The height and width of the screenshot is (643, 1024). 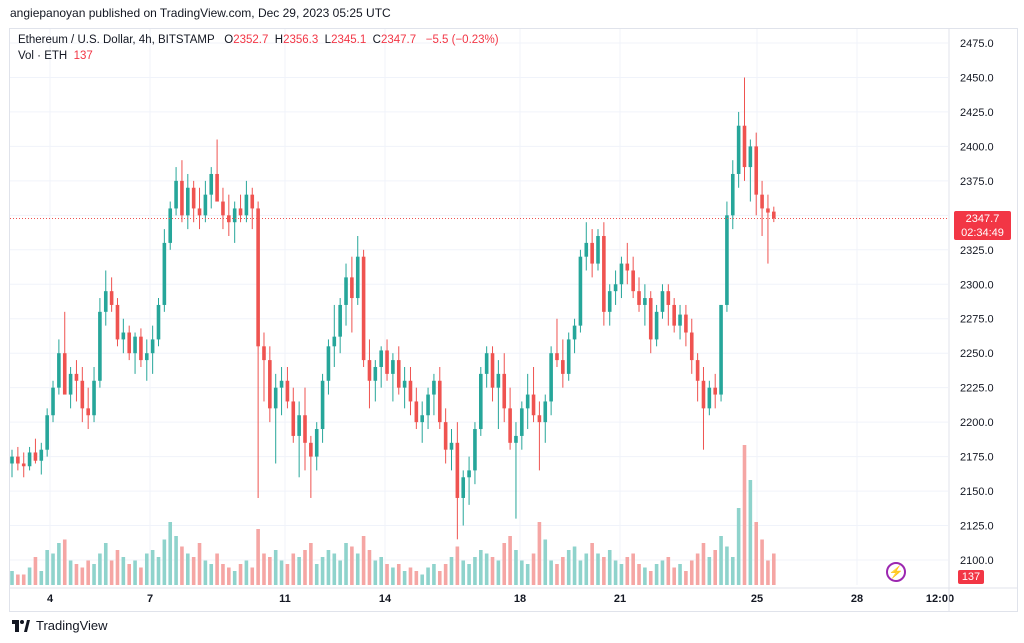 I want to click on x-tick-label: 7, so click(x=150, y=599).